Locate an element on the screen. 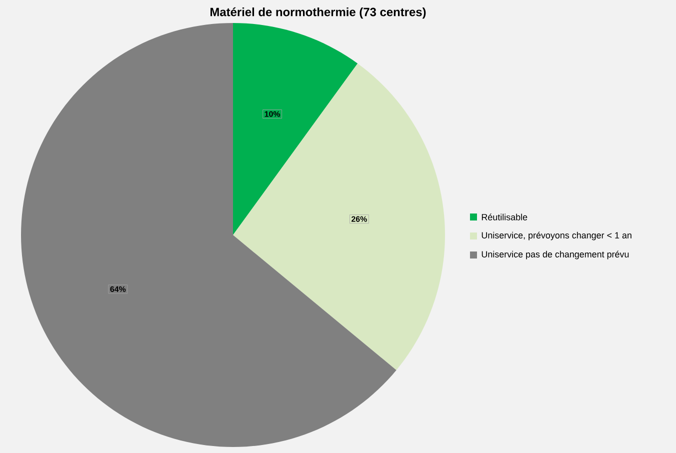 This screenshot has height=453, width=676. legend-label: Réutilisable is located at coordinates (505, 217).